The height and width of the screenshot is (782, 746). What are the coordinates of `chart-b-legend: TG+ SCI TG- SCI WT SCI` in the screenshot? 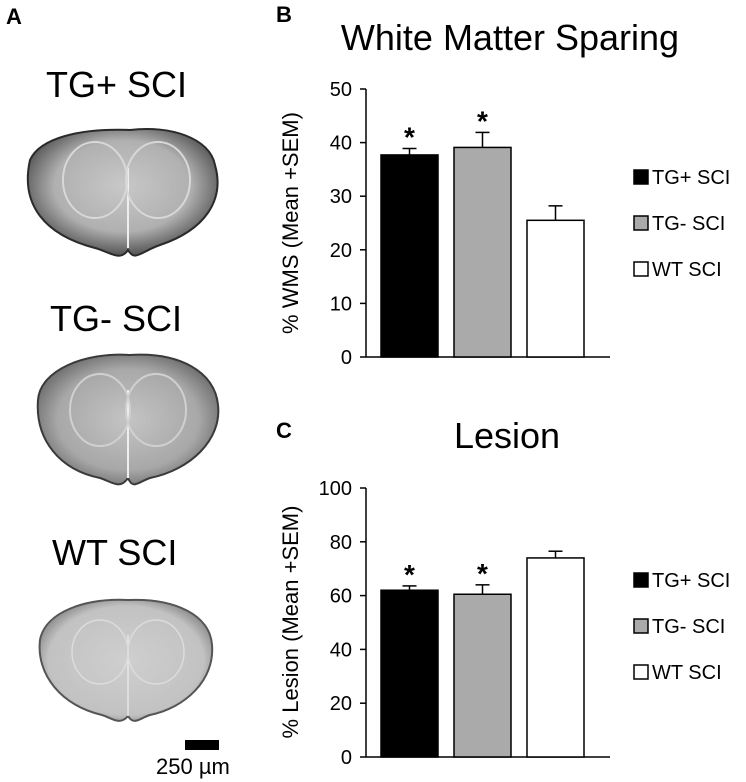 It's located at (681, 224).